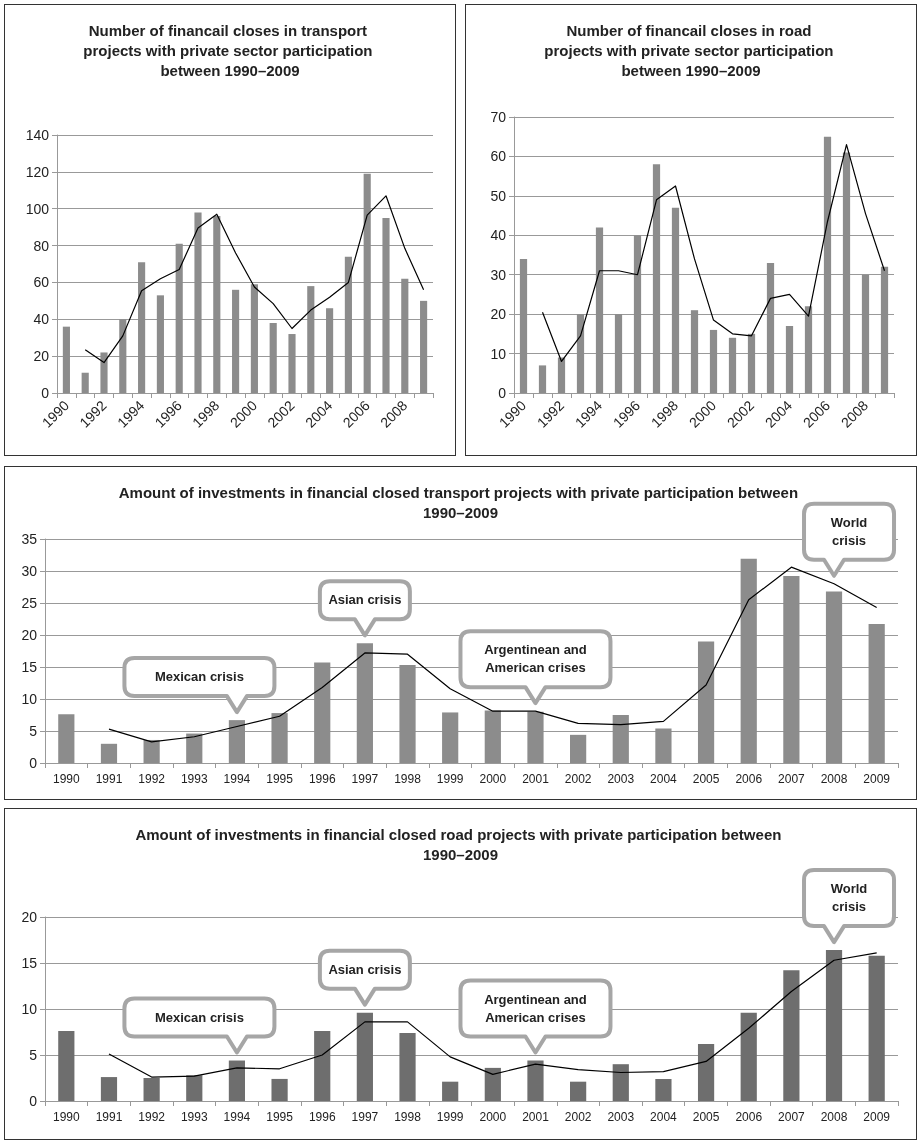 This screenshot has height=1144, width=921. Describe the element at coordinates (691, 50) in the screenshot. I see `chart-title: Number of financail closes in road projects with private sector participation between 1990–2009` at that location.